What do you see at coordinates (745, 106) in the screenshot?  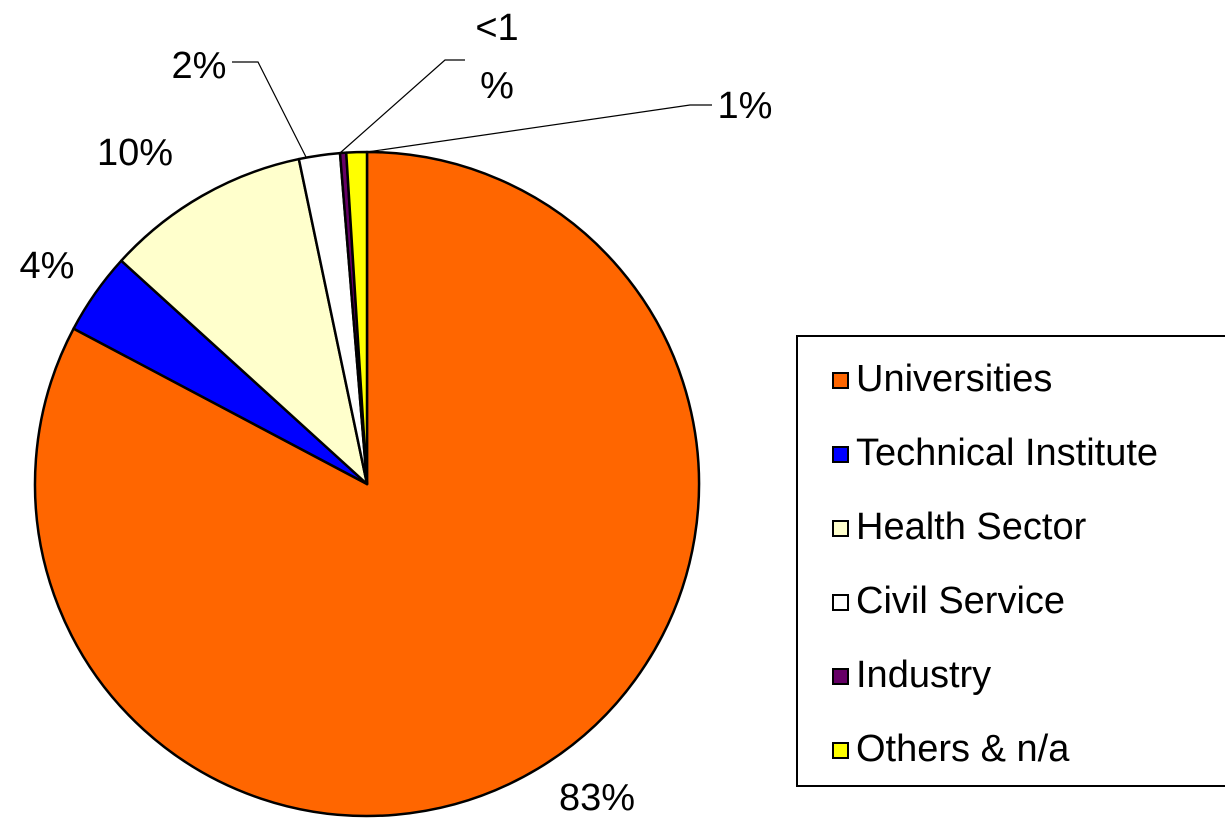 I see `data-label: 1%` at bounding box center [745, 106].